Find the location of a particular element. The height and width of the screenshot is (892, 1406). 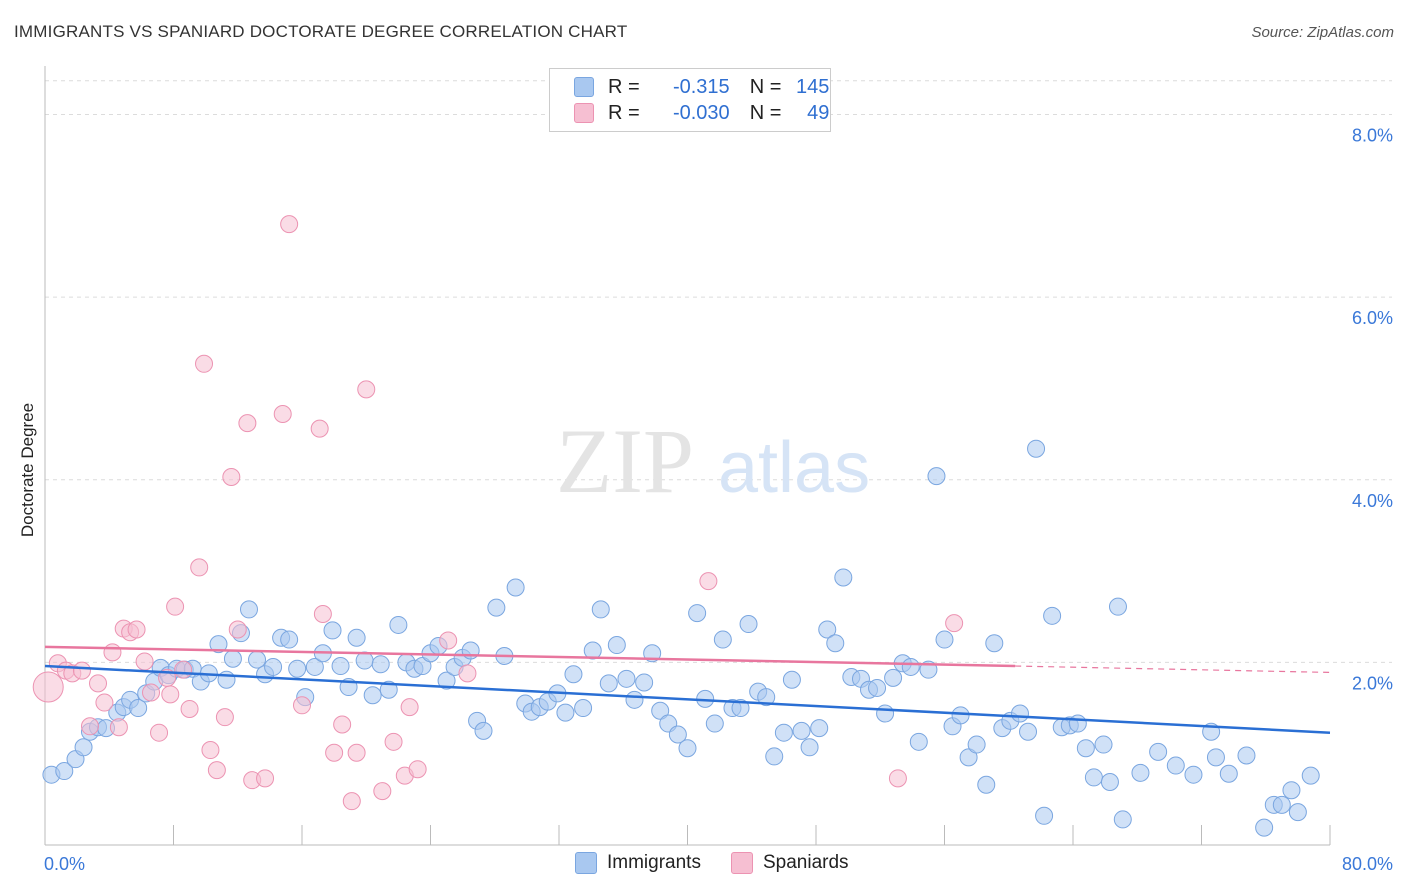

n-value: 49 is located at coordinates (818, 112).